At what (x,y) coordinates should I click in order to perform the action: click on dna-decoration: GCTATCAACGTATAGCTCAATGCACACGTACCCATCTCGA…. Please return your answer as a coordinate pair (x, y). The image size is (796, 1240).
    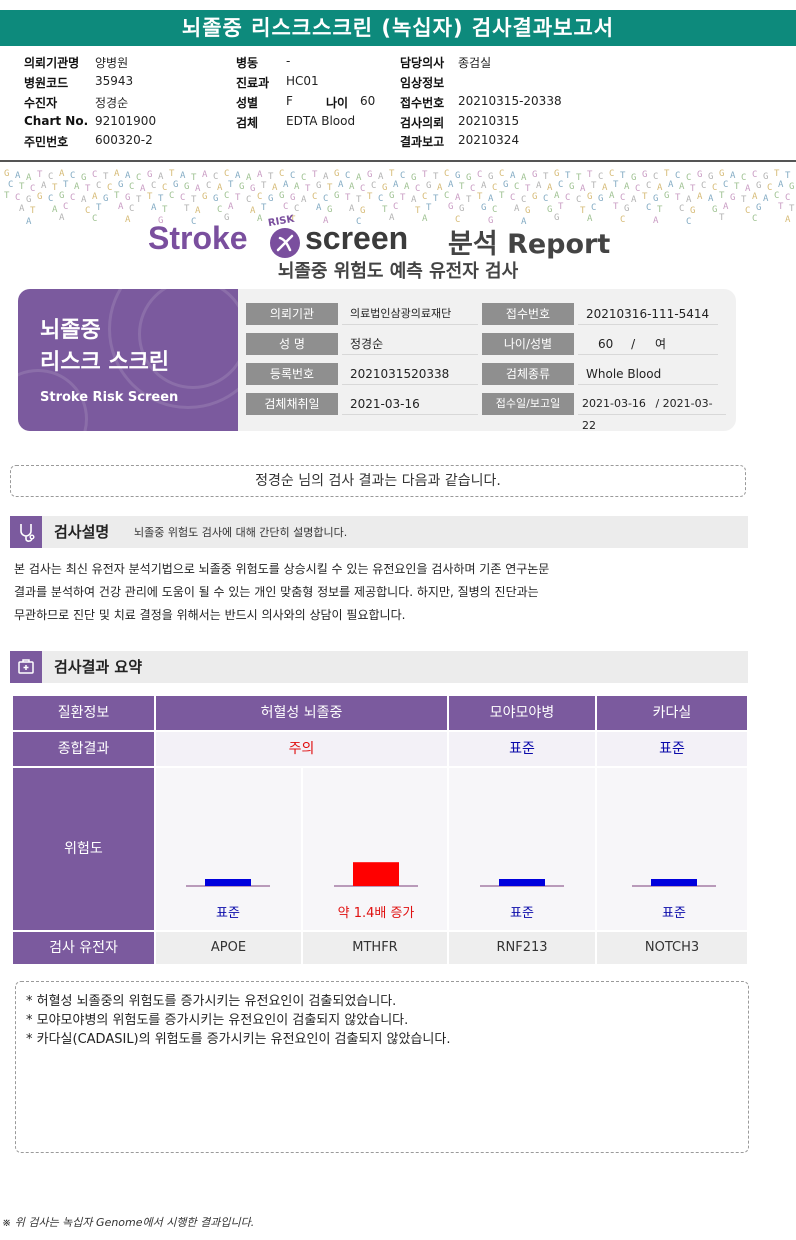
    Looking at the image, I should click on (399, 197).